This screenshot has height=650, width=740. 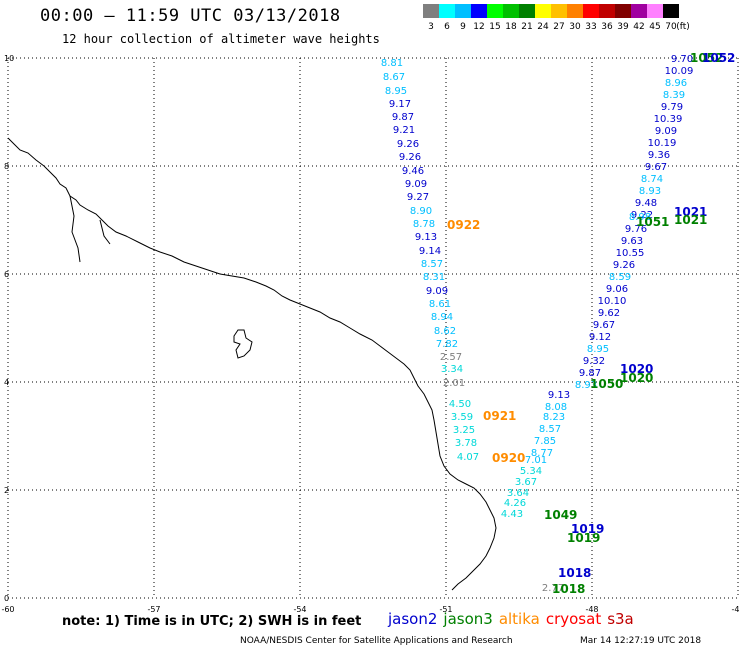 I want to click on wave-height-value: 9.32, so click(x=594, y=361).